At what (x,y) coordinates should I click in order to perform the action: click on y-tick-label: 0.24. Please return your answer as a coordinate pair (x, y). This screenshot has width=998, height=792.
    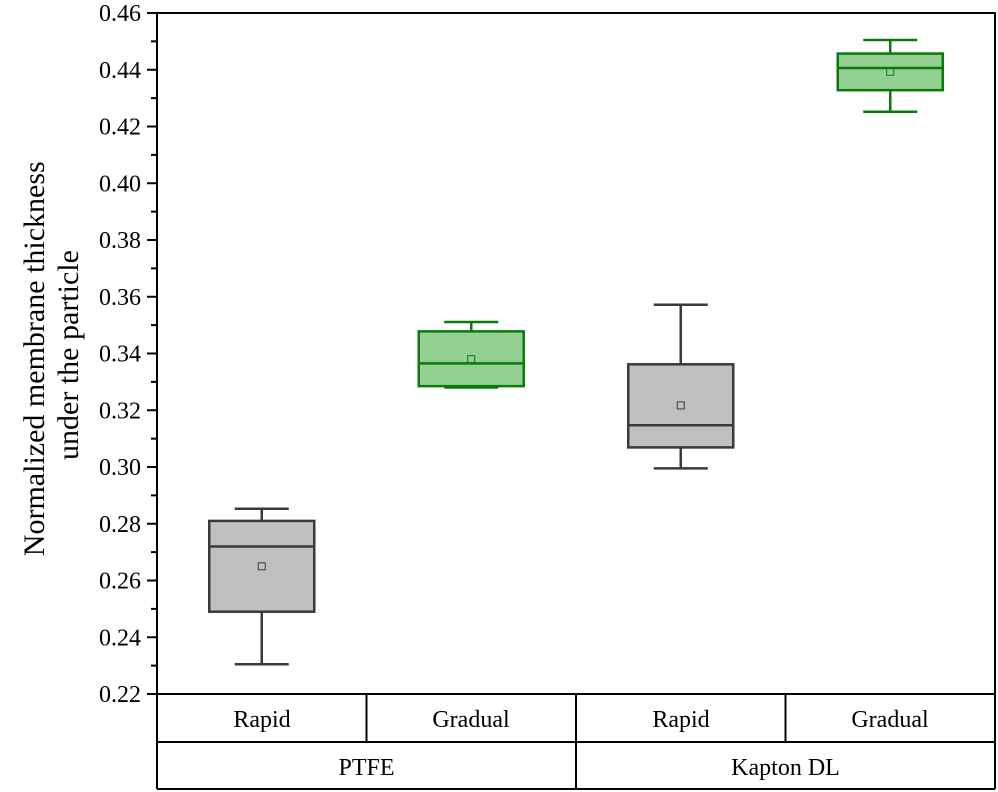
    Looking at the image, I should click on (120, 638).